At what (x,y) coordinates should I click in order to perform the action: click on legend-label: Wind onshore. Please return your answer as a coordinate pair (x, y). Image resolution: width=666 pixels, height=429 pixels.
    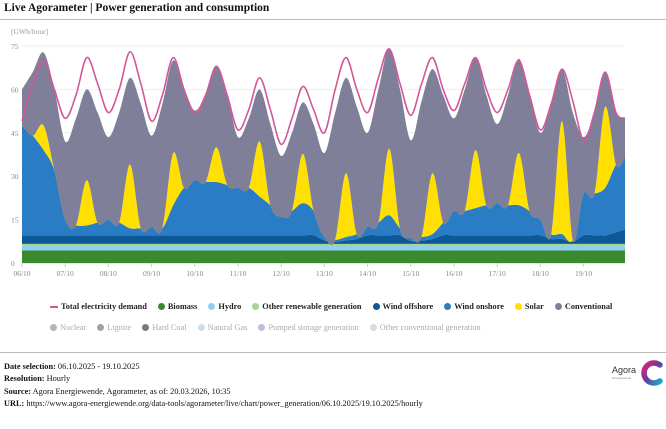
    Looking at the image, I should click on (479, 306).